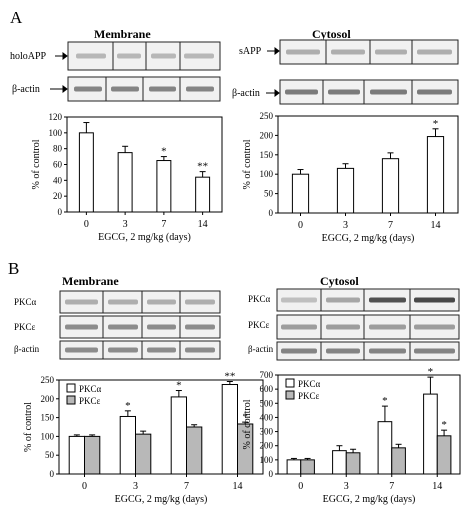  I want to click on a-cytosol-blot-label-actin: β-actin, so click(246, 93).